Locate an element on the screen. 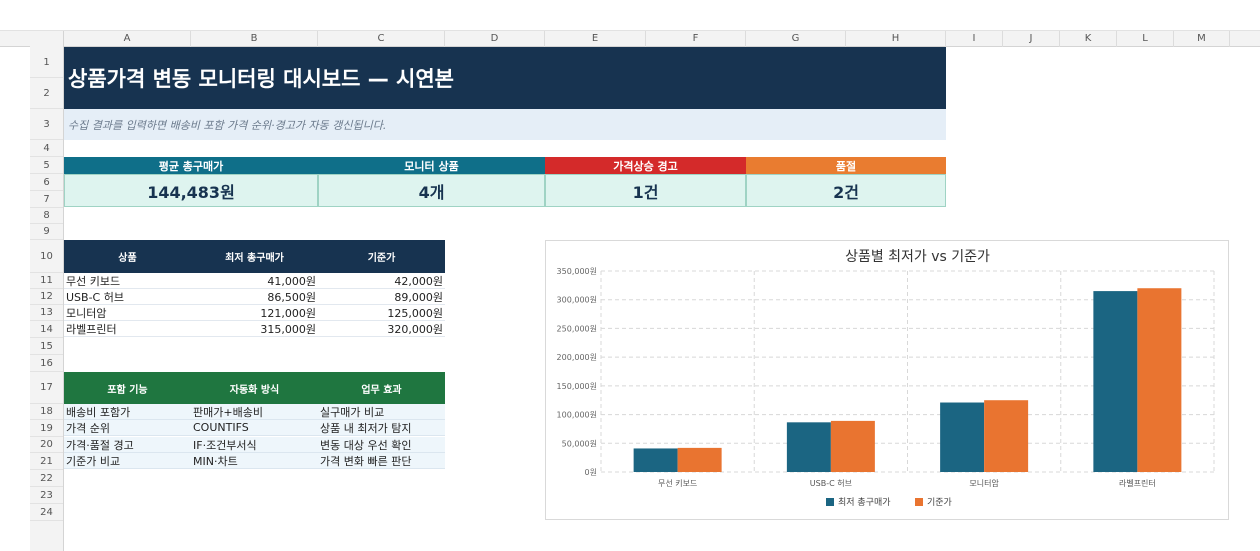 Image resolution: width=1260 pixels, height=551 pixels. table-cell: 42,000원 is located at coordinates (381, 281).